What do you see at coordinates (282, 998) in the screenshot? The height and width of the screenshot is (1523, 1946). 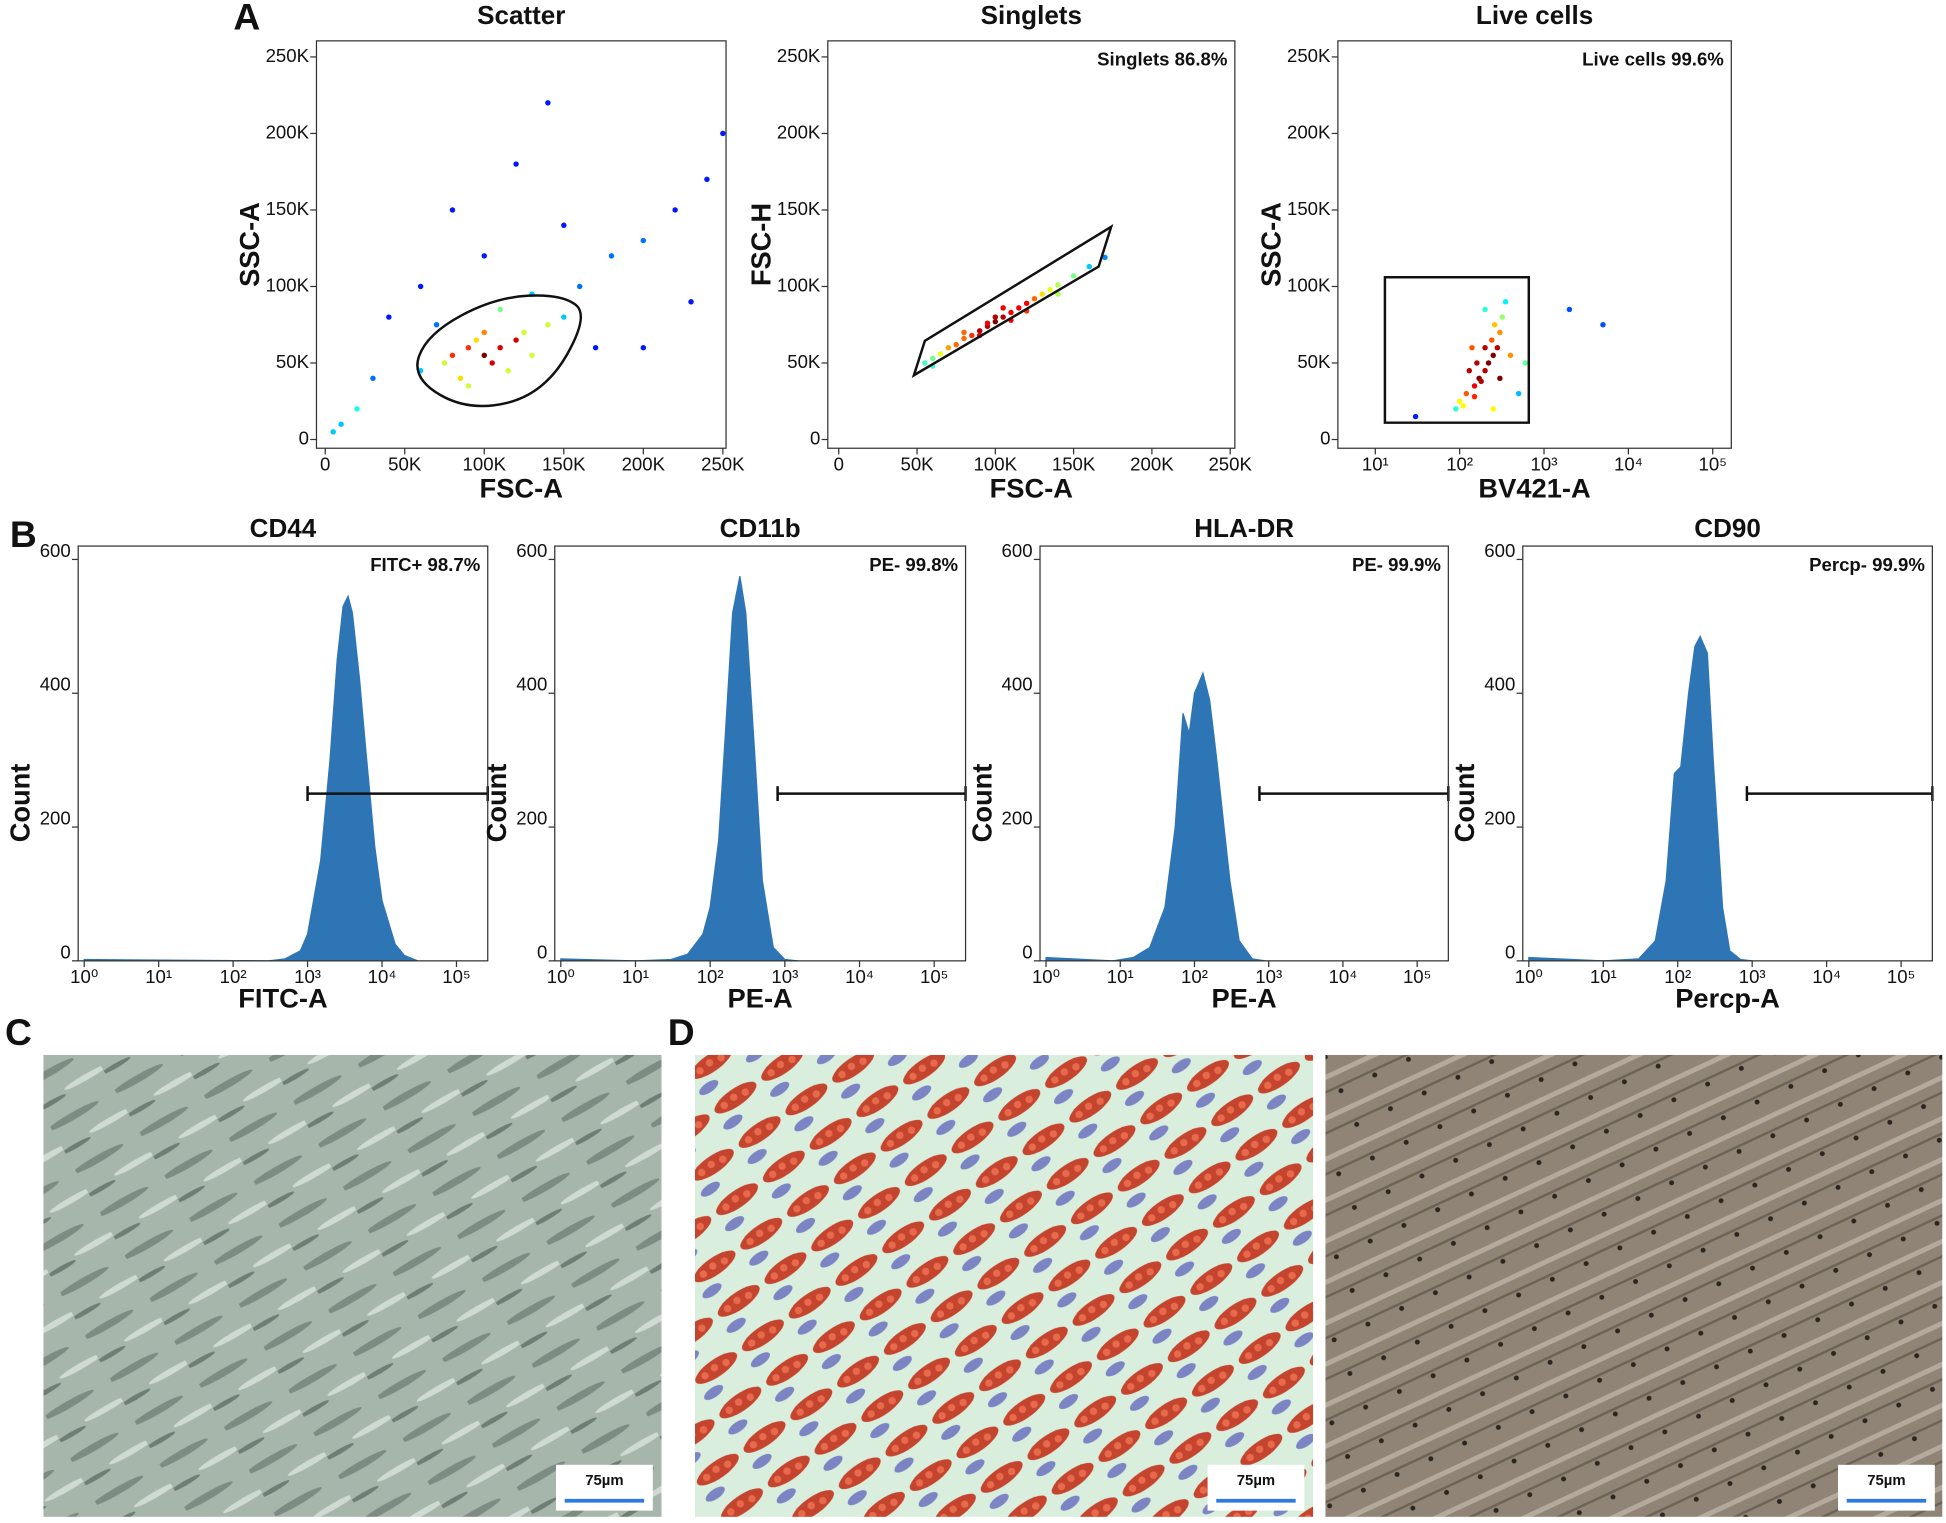 I see `x-axis-label: FITC-A` at bounding box center [282, 998].